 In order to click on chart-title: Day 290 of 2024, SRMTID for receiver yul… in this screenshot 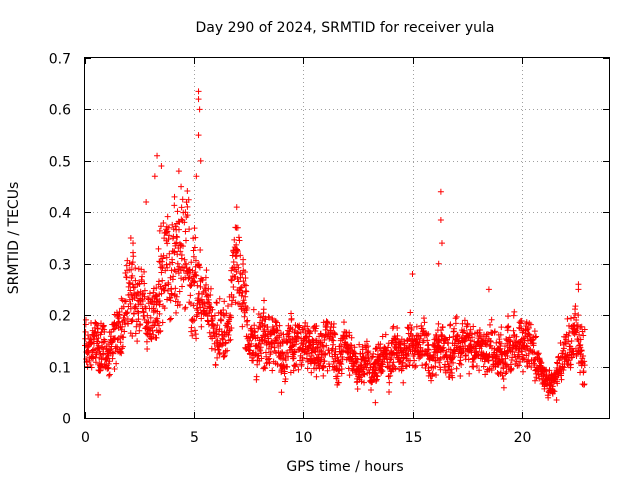, I will do `click(344, 28)`.